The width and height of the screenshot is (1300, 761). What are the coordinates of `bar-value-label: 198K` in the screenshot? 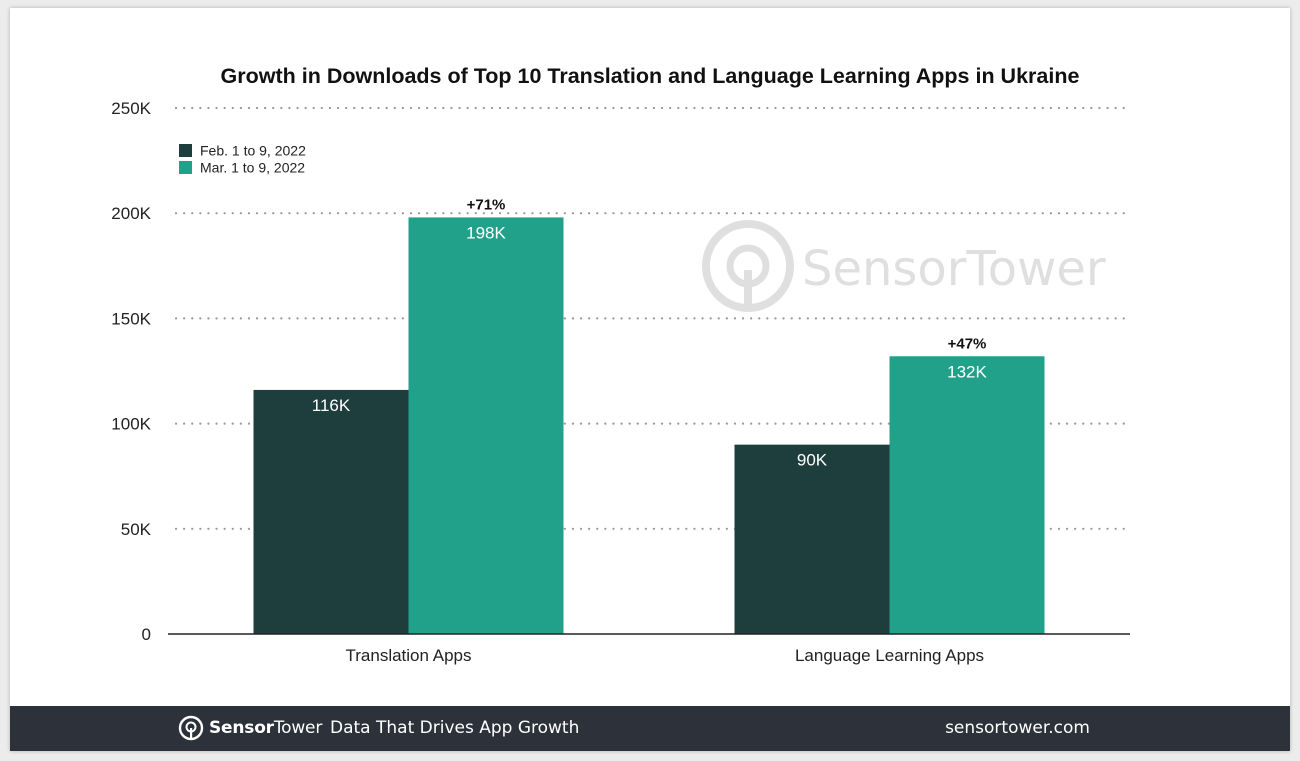 It's located at (486, 232).